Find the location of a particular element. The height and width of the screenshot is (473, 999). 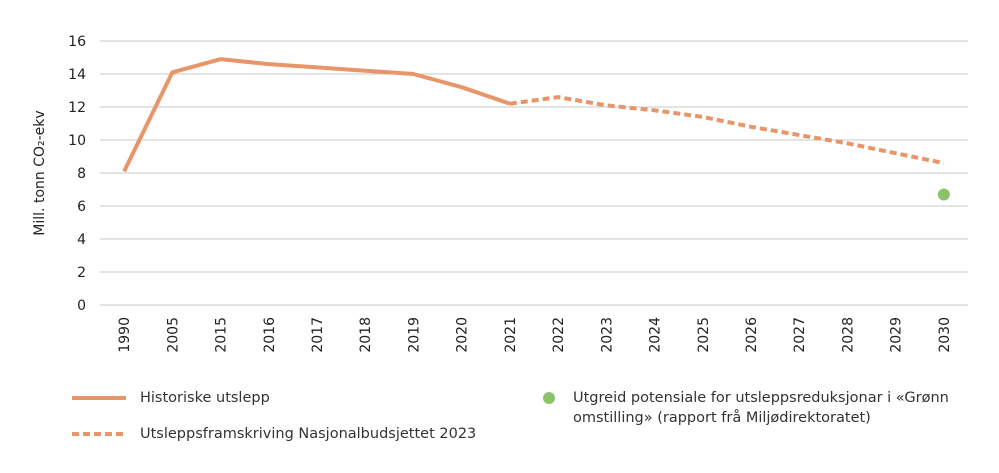

x-tick-label: 2027 is located at coordinates (800, 335).